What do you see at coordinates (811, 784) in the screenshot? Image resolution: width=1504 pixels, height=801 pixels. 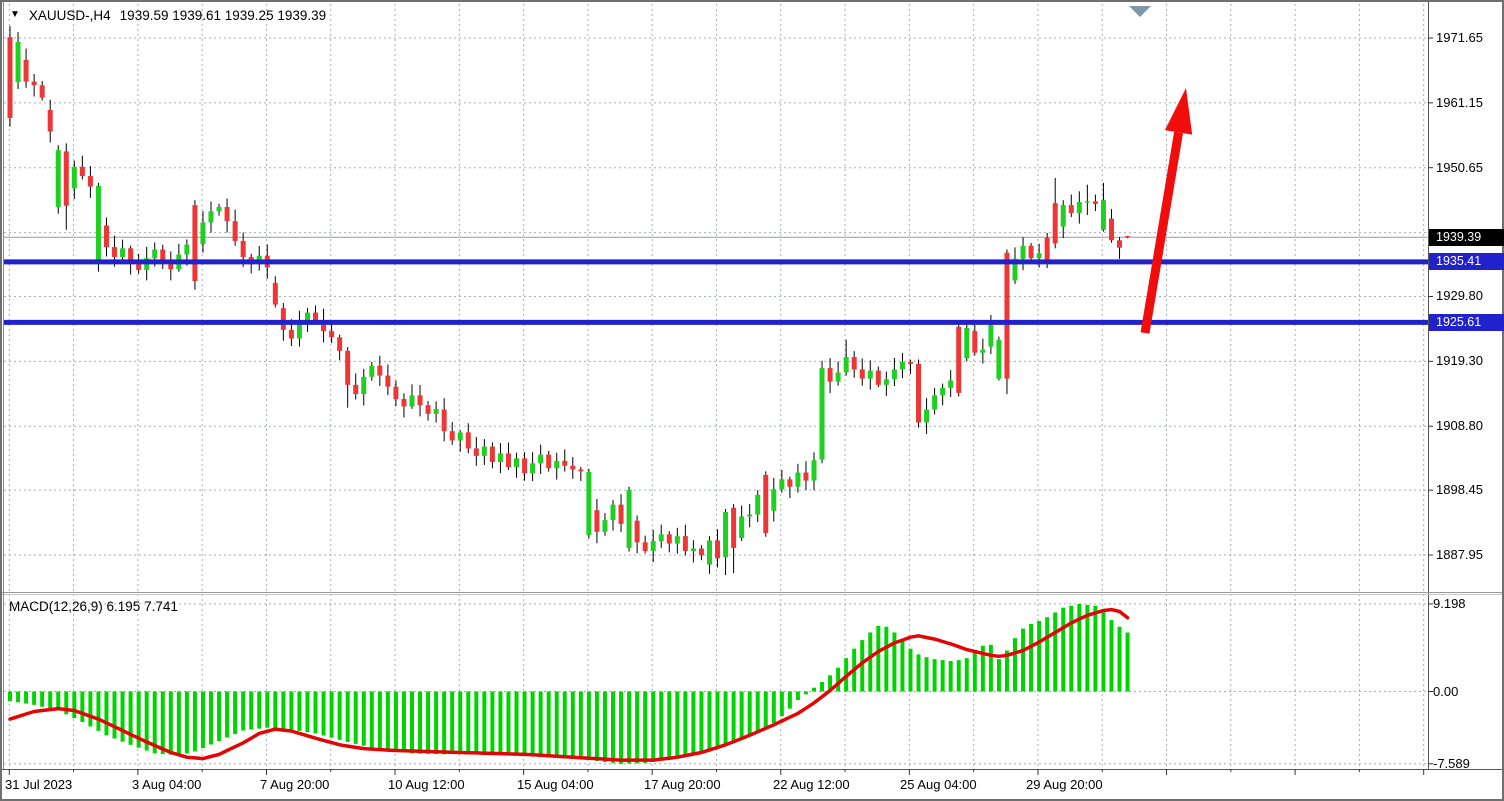 I see `time-tick-label: 22 Aug 12:00` at bounding box center [811, 784].